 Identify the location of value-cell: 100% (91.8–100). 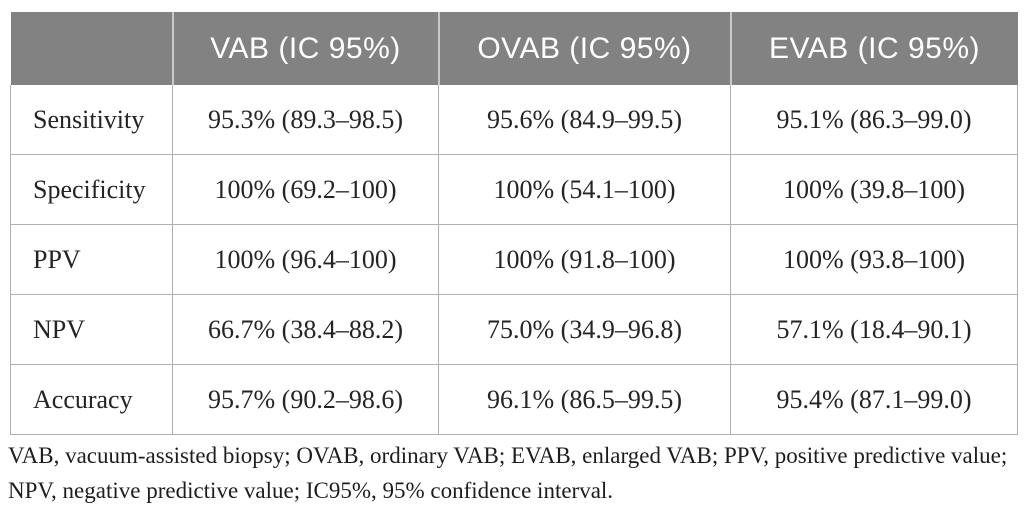
(584, 259).